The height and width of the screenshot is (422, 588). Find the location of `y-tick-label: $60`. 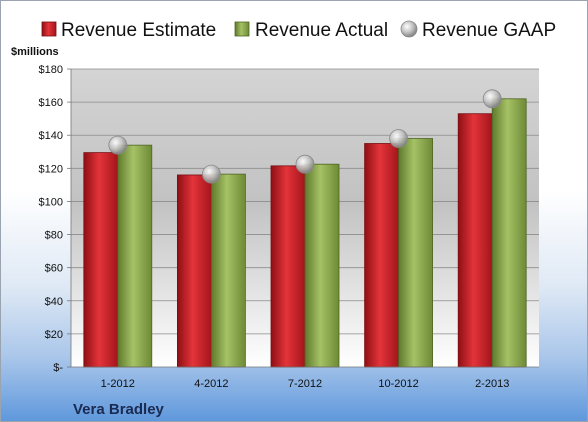

y-tick-label: $60 is located at coordinates (54, 269).